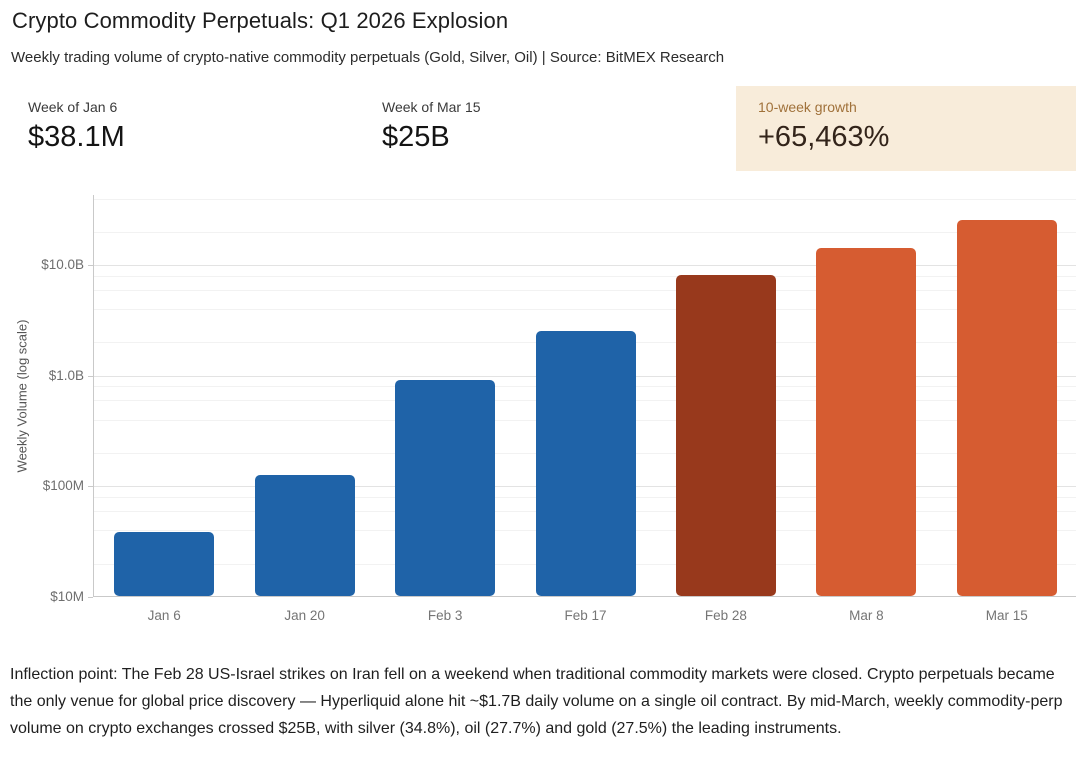 This screenshot has width=1080, height=757. I want to click on y-axis-title: Weekly Volume (log scale), so click(22, 396).